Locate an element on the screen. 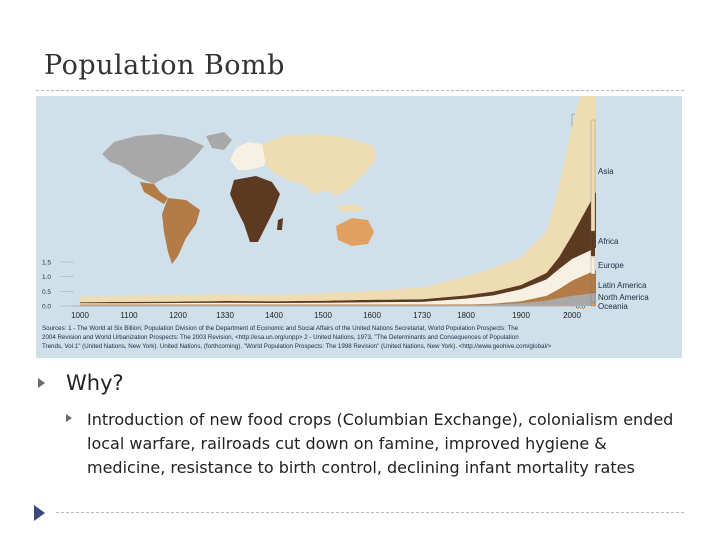 The height and width of the screenshot is (540, 720). slide-title: Population Bomb is located at coordinates (164, 65).